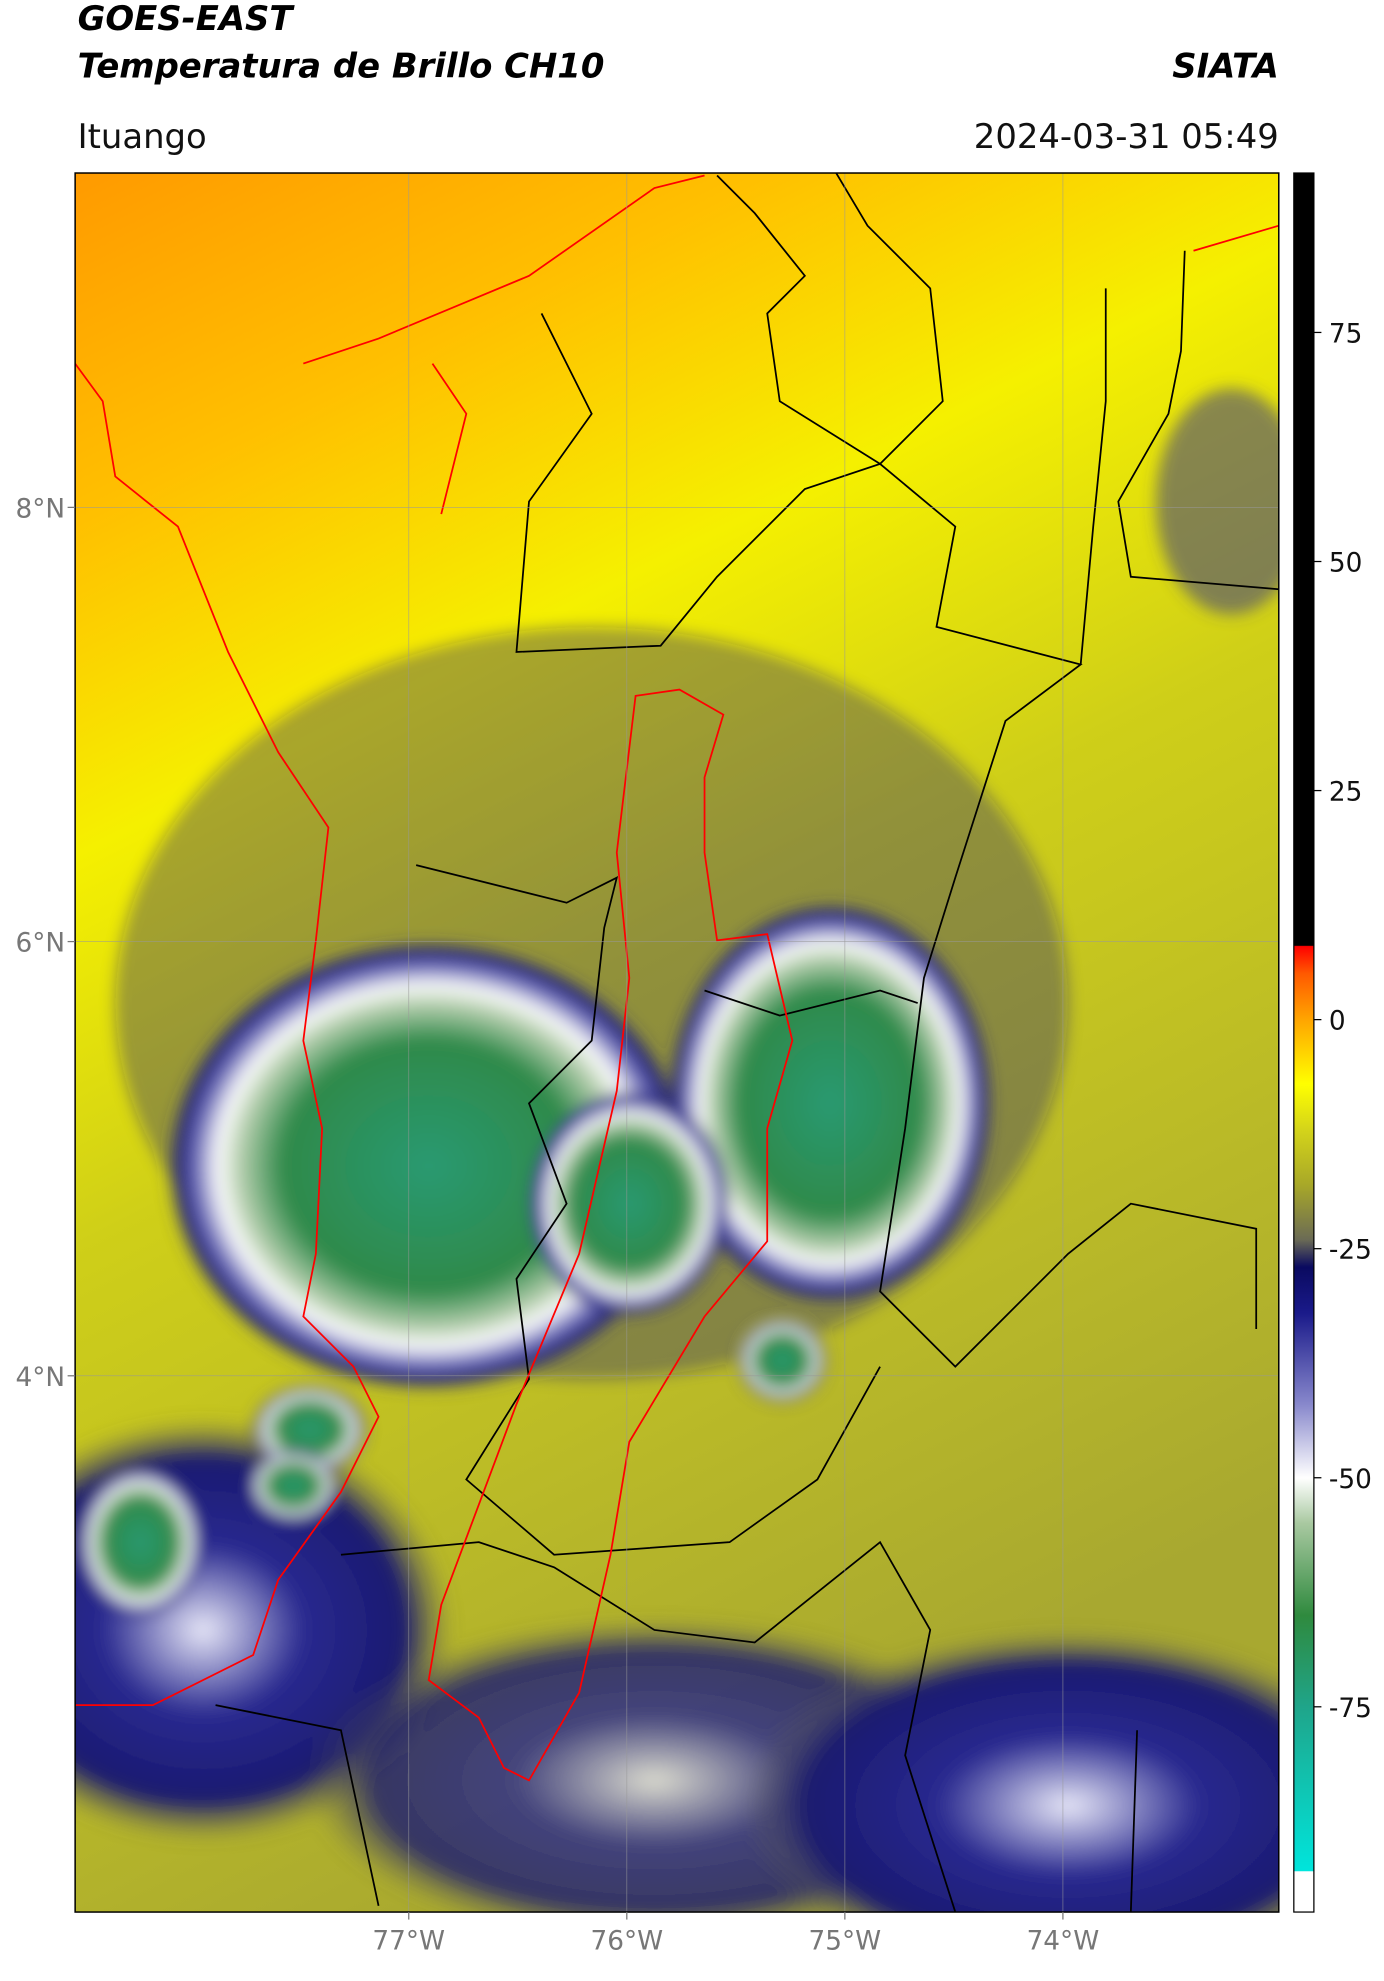 This screenshot has width=1384, height=1981. What do you see at coordinates (1345, 334) in the screenshot?
I see `colorbar-tick-label: 75` at bounding box center [1345, 334].